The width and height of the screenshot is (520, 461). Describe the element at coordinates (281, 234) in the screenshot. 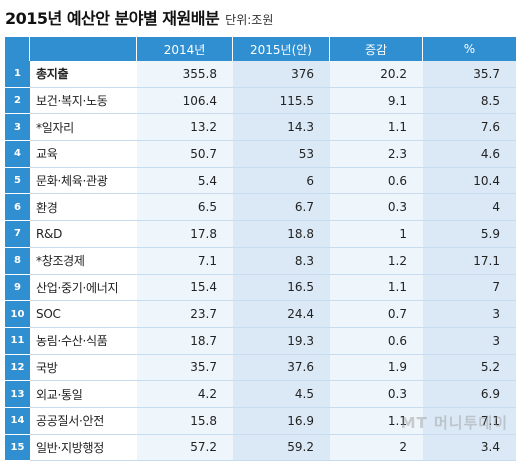

I see `row-value-2015: 18.8` at that location.